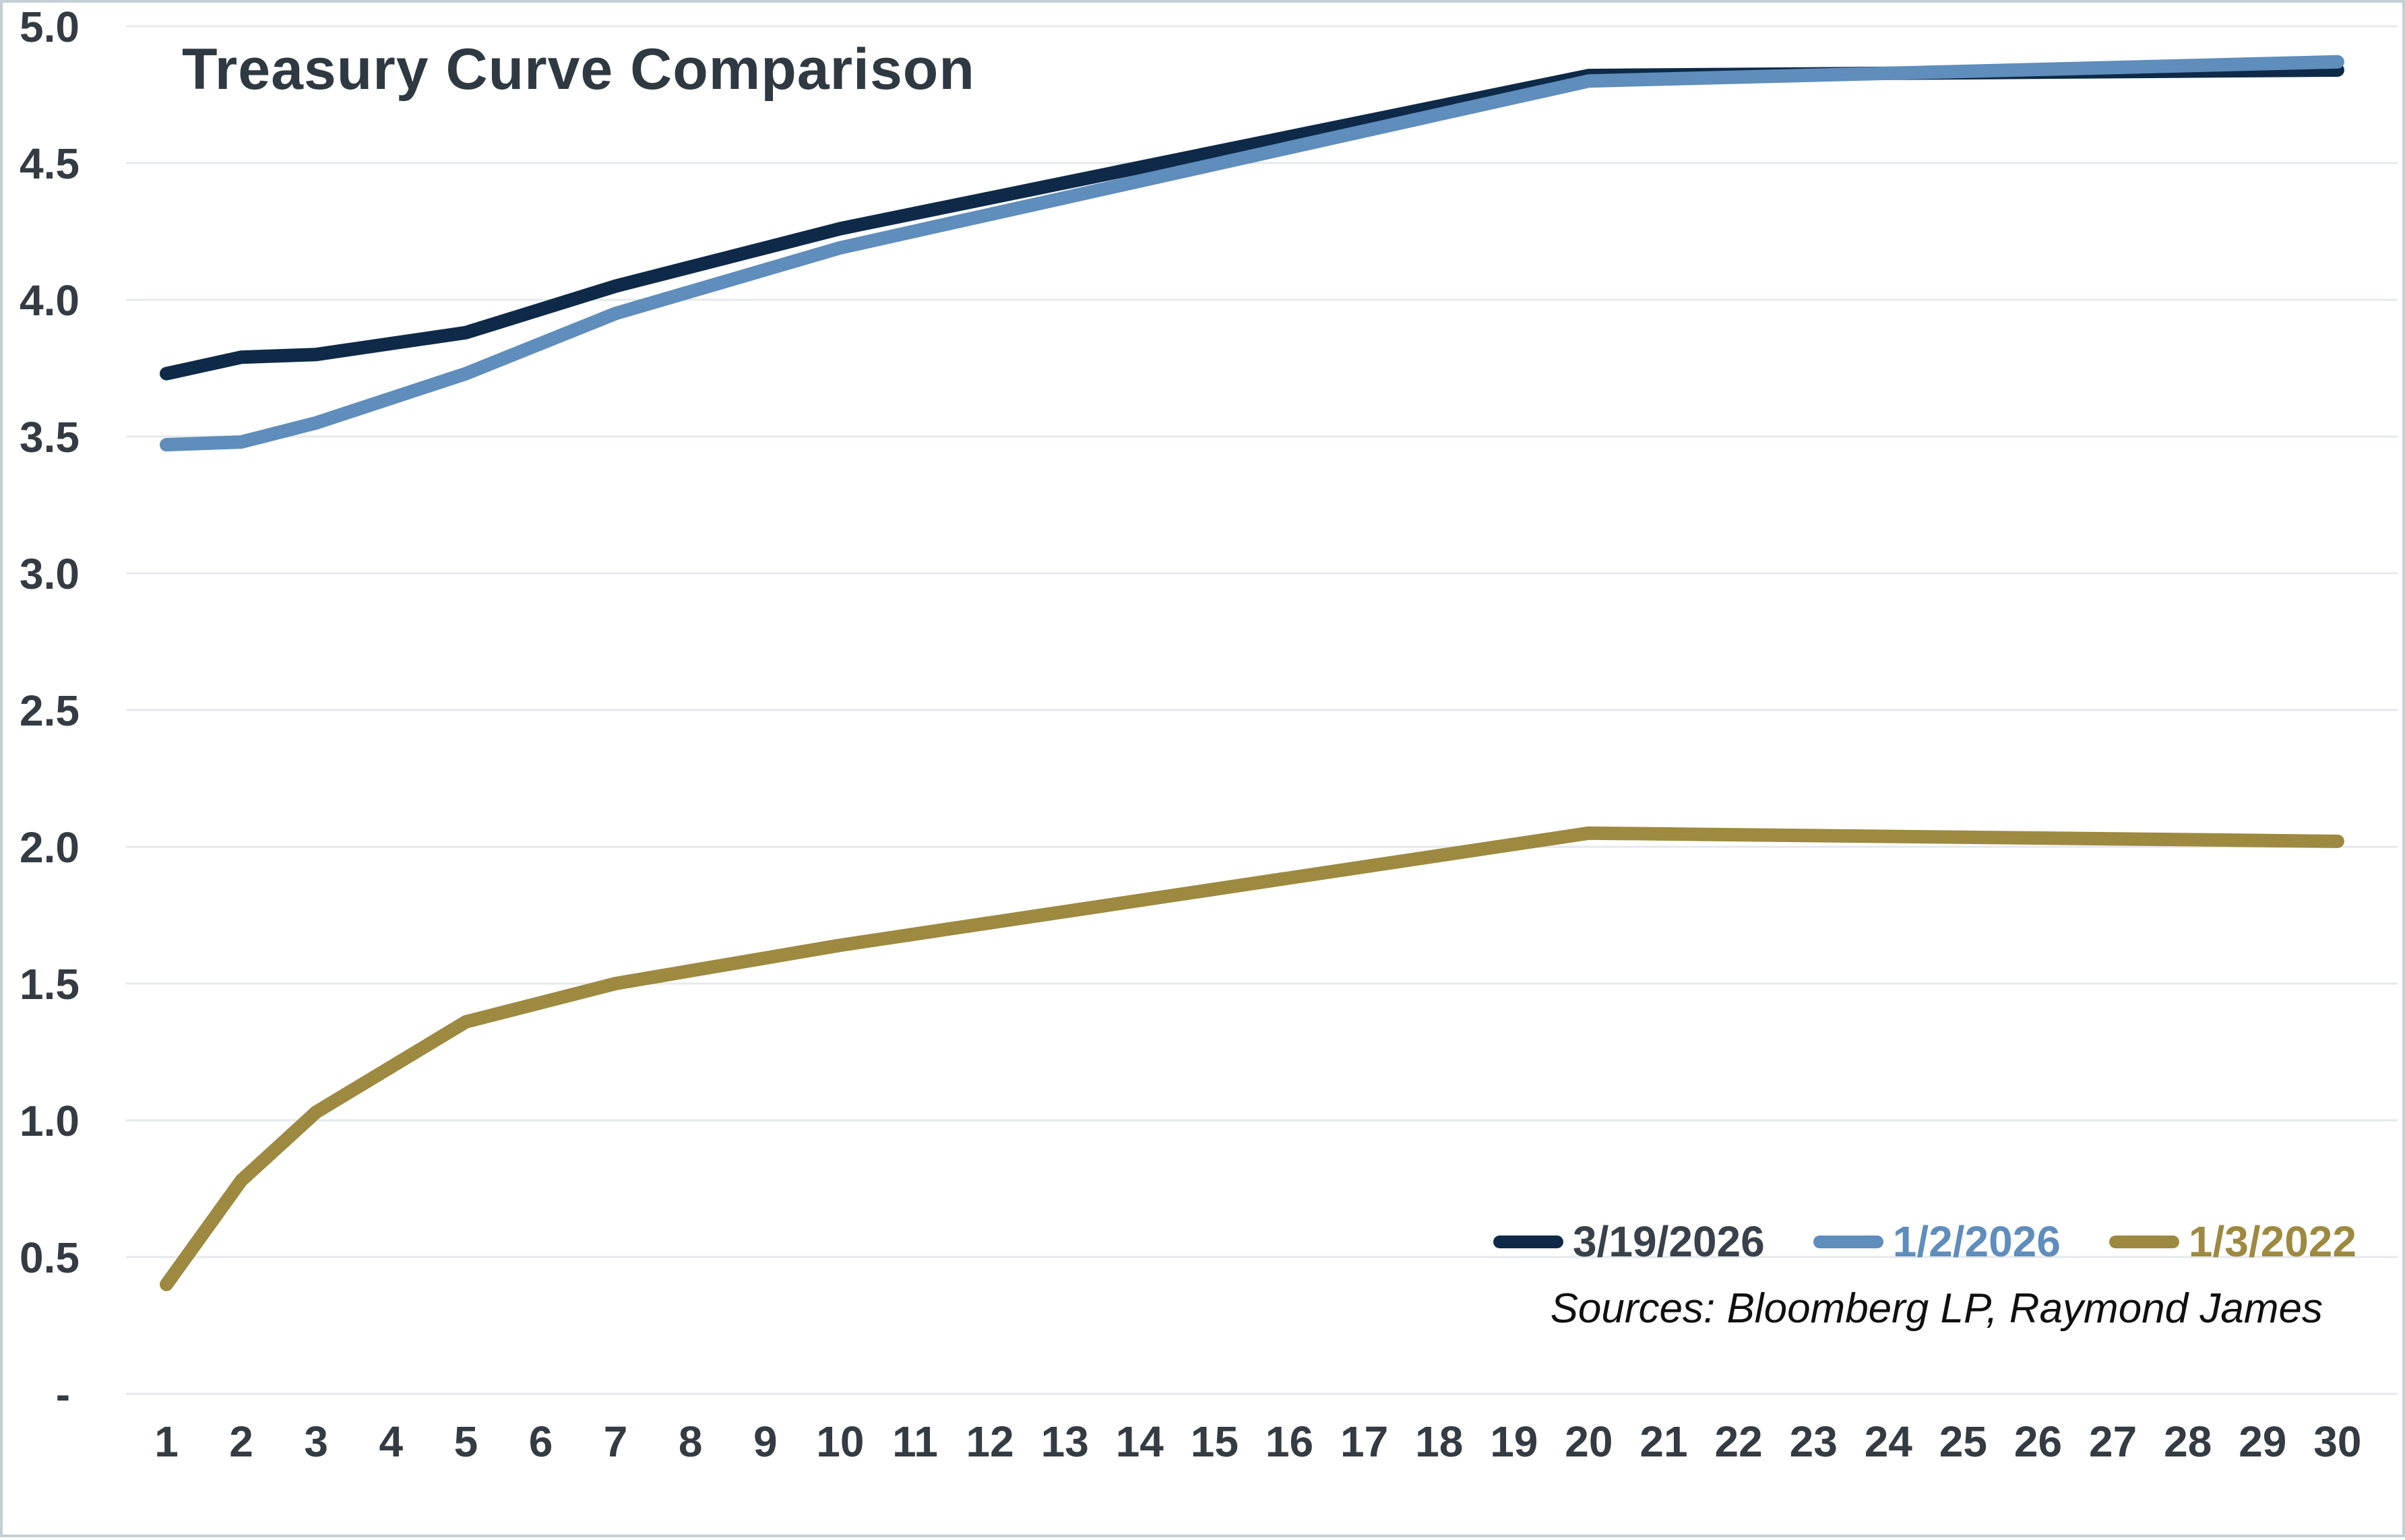 Image resolution: width=2405 pixels, height=1540 pixels. I want to click on x-axis-label: 3, so click(316, 1441).